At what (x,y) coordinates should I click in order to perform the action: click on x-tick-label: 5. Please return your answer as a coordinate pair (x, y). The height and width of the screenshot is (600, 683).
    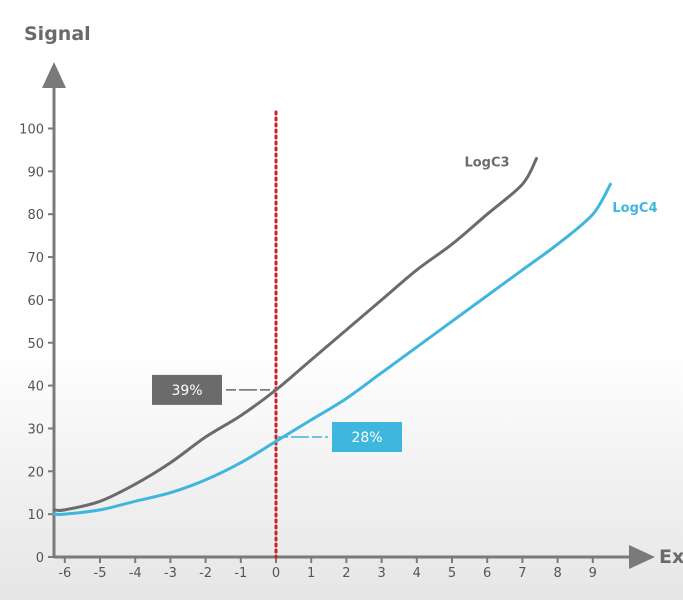
    Looking at the image, I should click on (452, 573).